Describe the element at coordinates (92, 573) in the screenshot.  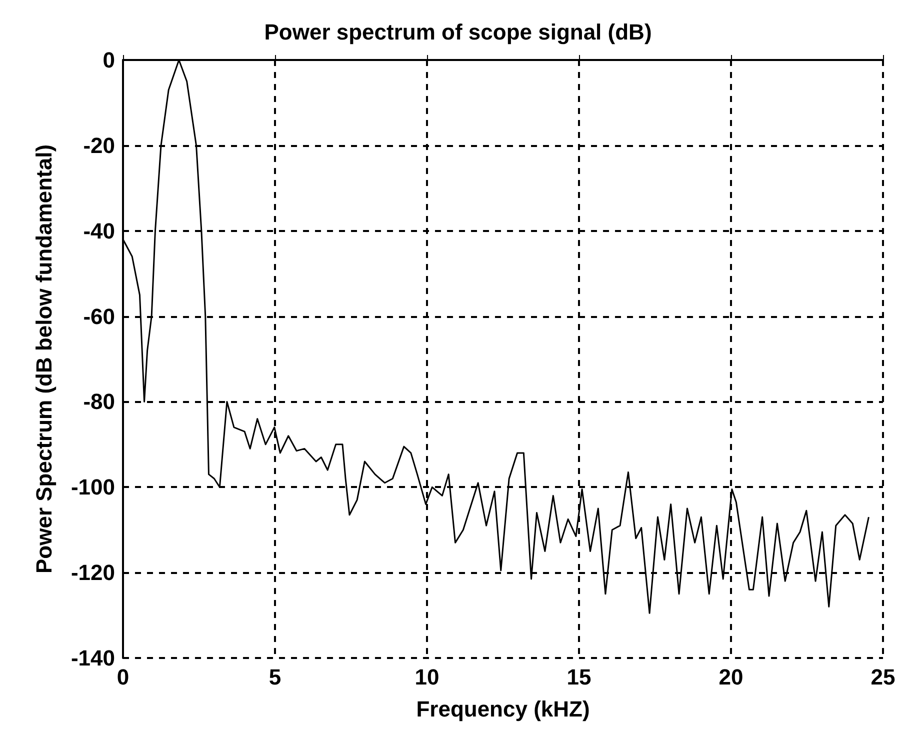
I see `y-tick-label: -120` at that location.